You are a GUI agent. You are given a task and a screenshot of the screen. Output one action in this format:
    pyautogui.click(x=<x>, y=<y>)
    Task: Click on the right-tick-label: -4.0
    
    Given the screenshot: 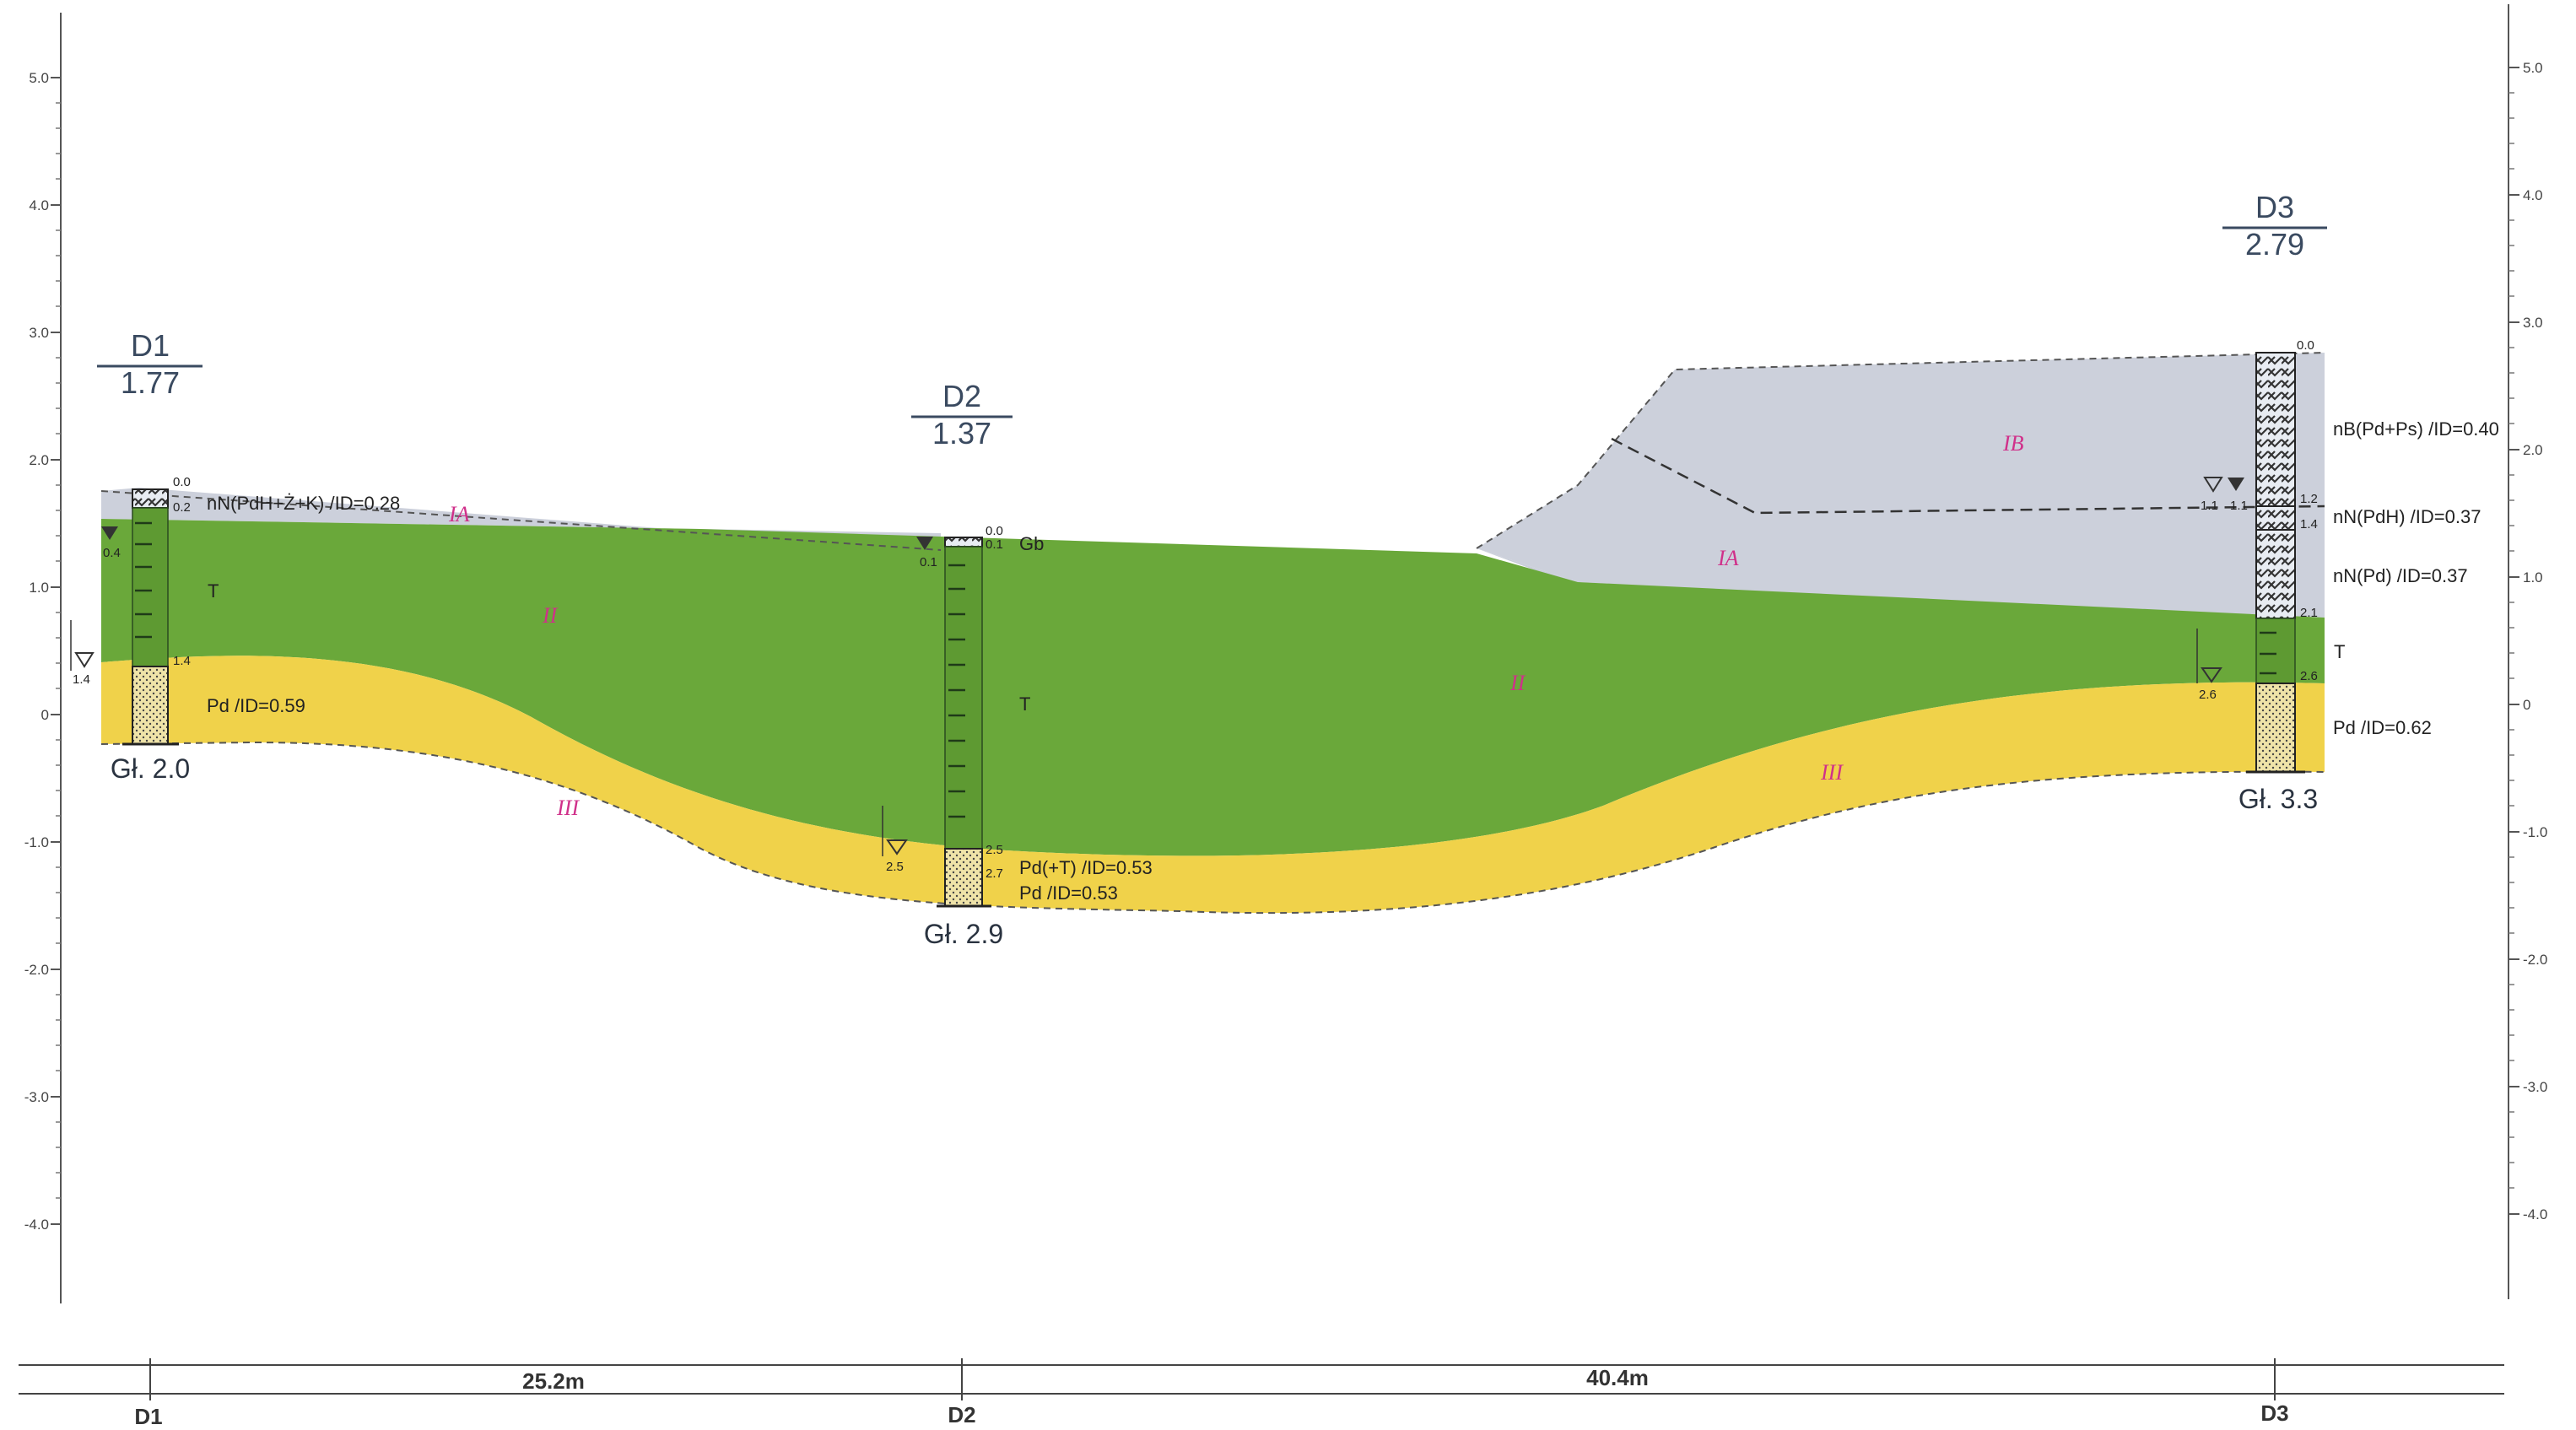 What is the action you would take?
    pyautogui.click(x=2535, y=1214)
    